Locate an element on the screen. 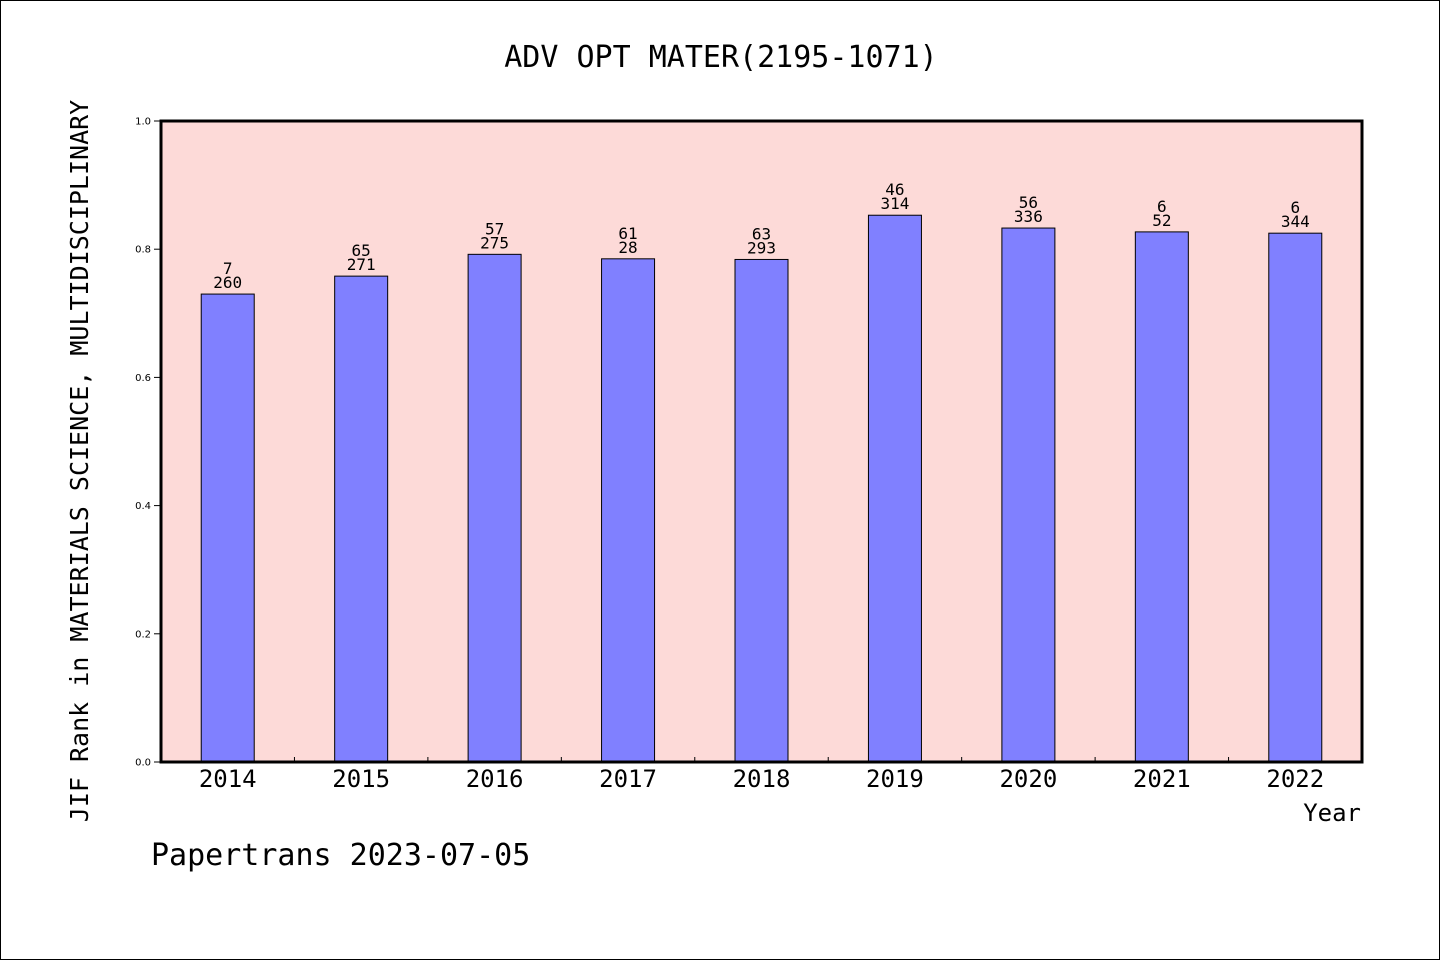 The height and width of the screenshot is (961, 1440). x-tick-label: 2020 is located at coordinates (1028, 779).